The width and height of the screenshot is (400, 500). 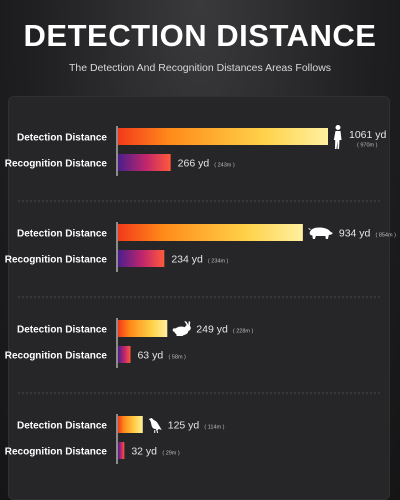 I want to click on detection-metric-label: ( 854m ), so click(x=385, y=236).